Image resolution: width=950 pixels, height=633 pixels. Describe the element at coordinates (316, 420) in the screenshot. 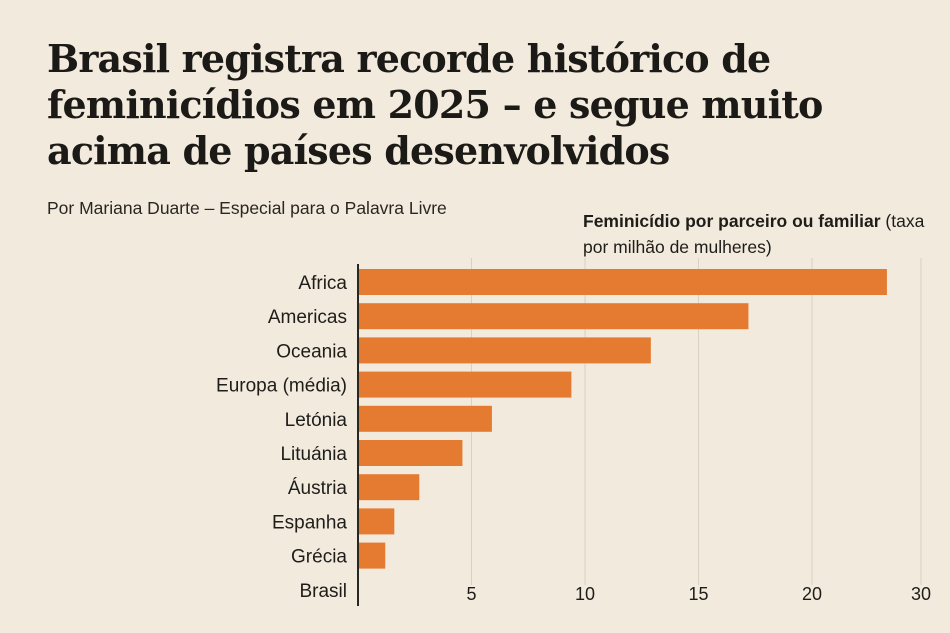

I see `category-label: Letónia` at that location.